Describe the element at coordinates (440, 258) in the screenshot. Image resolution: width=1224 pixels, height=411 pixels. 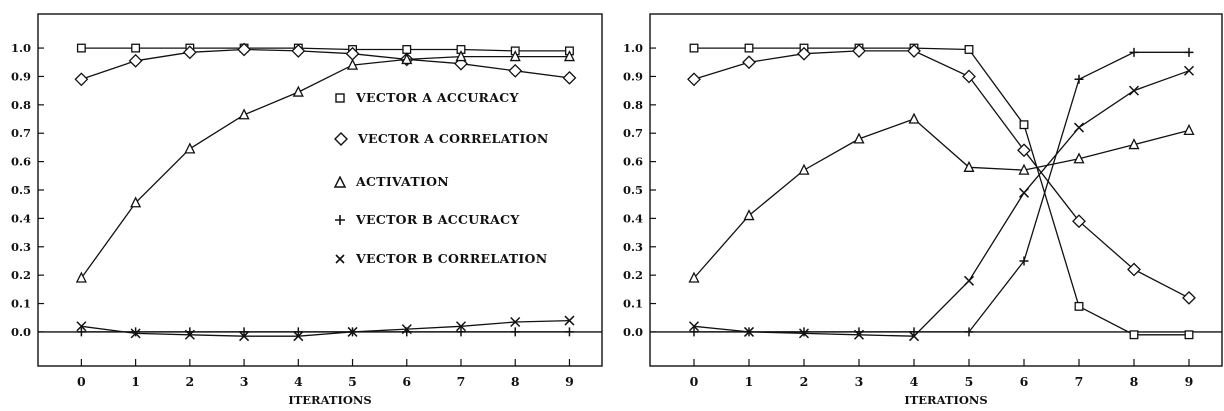
I see `legend-item-vector-b-correlation: VECTOR B CORRELATION` at that location.